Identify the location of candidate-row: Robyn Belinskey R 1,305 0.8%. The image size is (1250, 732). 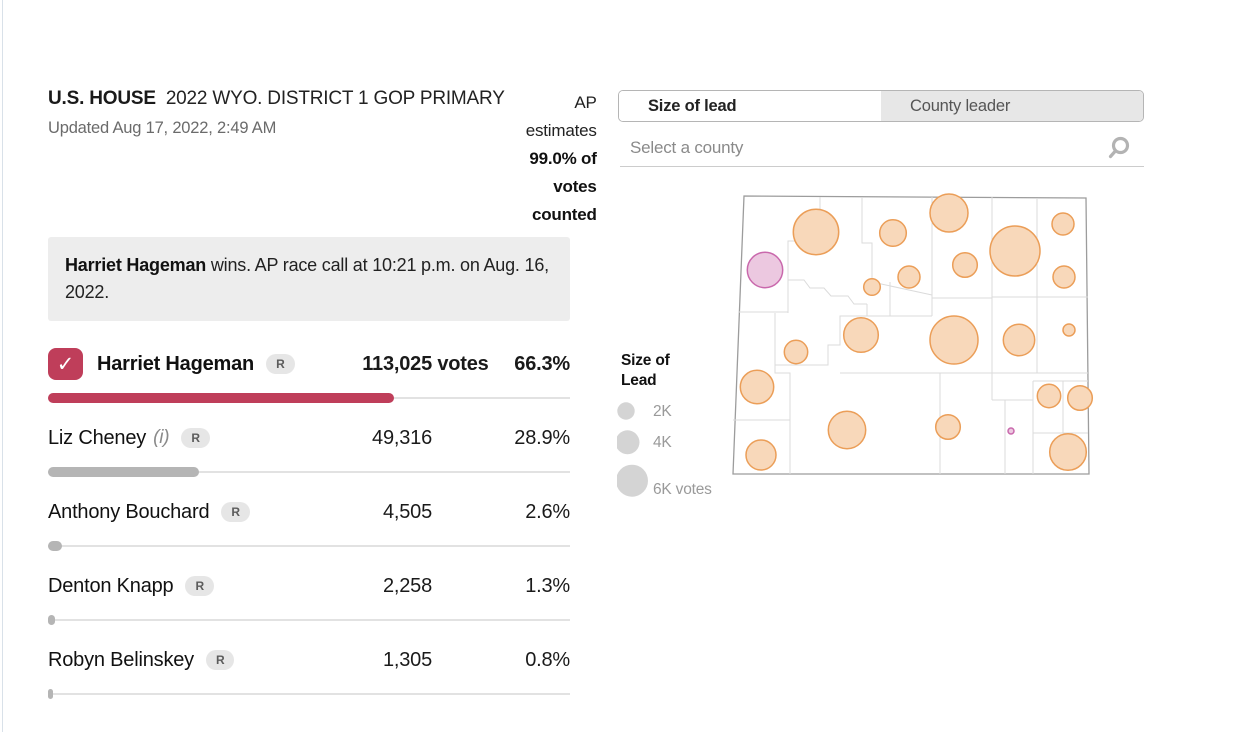
(309, 671).